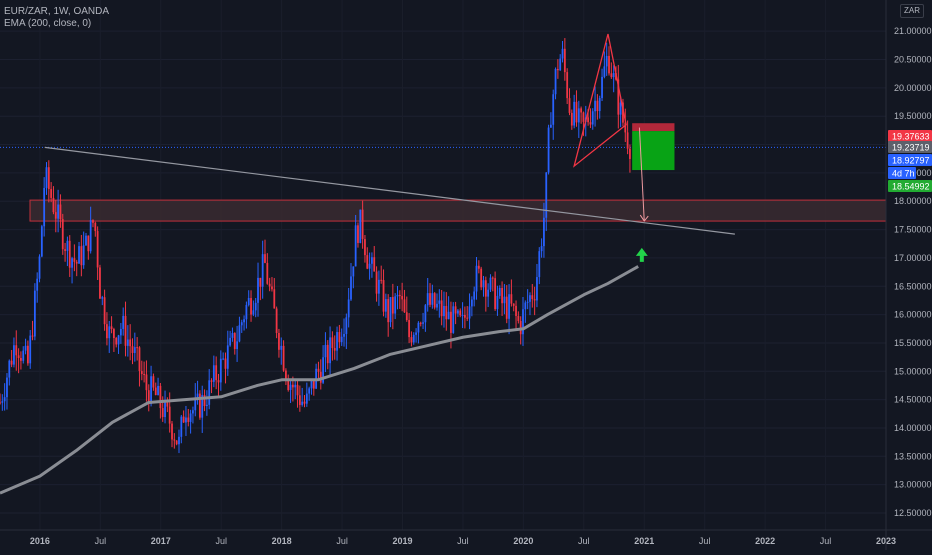 The width and height of the screenshot is (932, 555). I want to click on price-label-stop, so click(910, 136).